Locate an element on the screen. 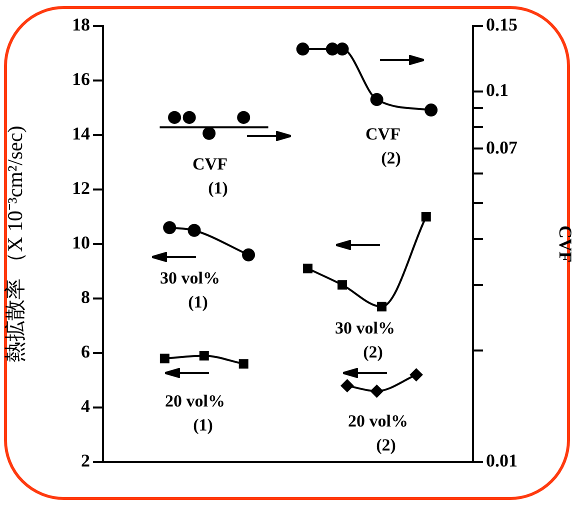 This screenshot has width=579, height=512. annotation: CVF (2) is located at coordinates (383, 146).